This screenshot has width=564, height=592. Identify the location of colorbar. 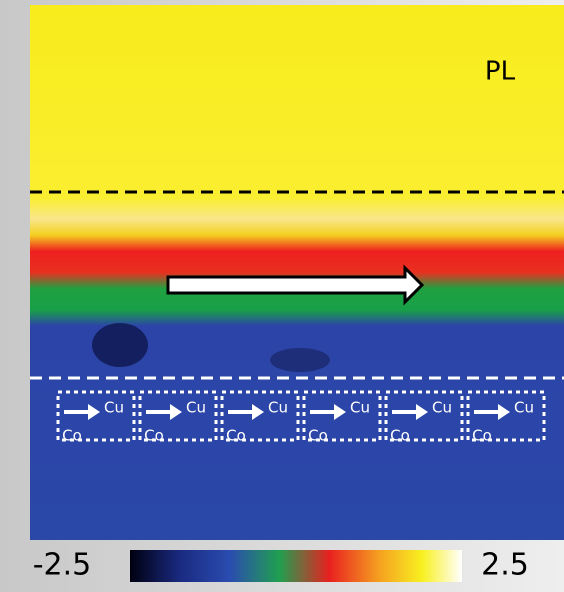
(296, 566).